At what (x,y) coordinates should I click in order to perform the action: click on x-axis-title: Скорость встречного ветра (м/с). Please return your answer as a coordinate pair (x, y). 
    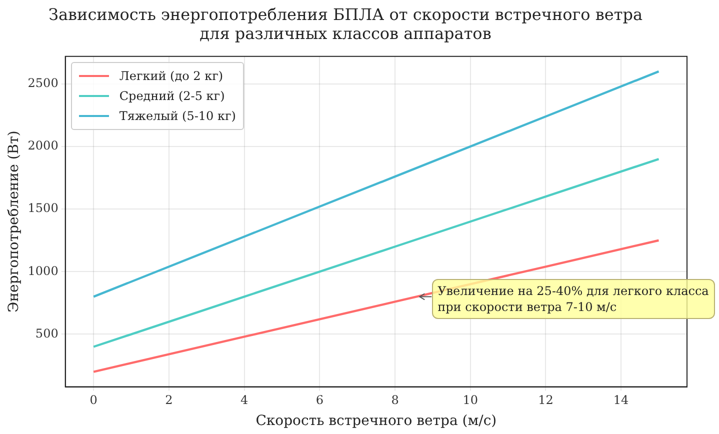
    Looking at the image, I should click on (376, 421).